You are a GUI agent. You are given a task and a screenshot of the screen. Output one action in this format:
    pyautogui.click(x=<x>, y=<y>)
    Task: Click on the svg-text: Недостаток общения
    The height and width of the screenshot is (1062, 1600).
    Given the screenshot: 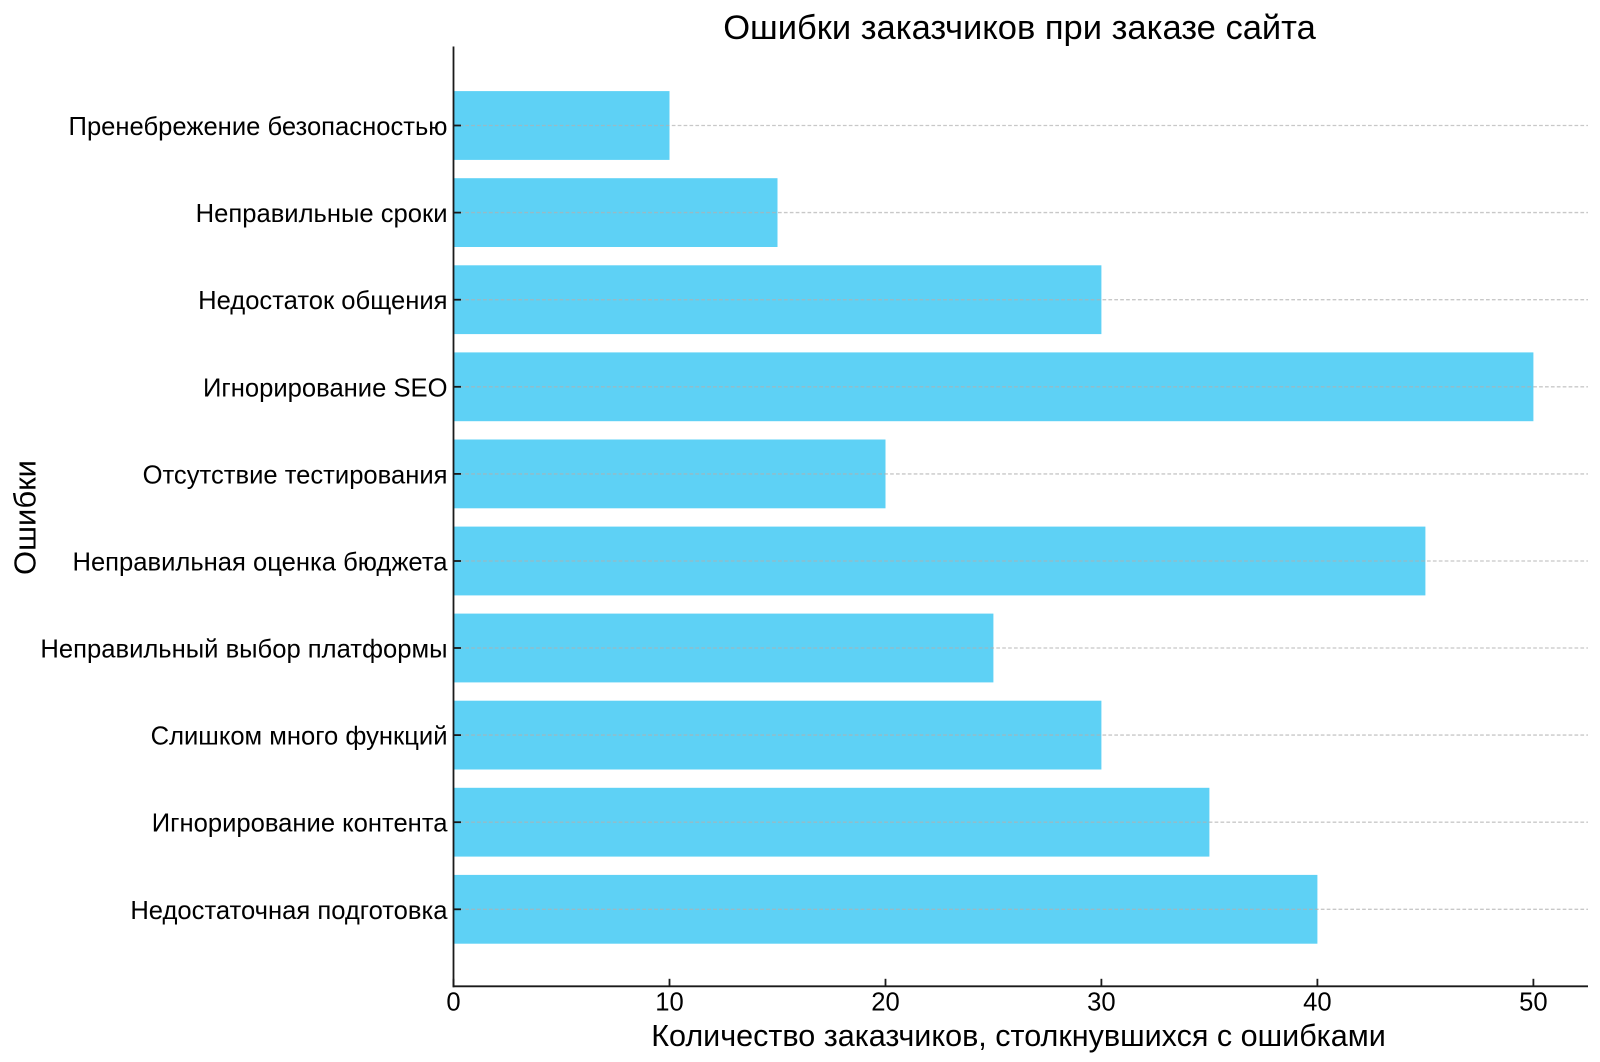 What is the action you would take?
    pyautogui.click(x=322, y=301)
    